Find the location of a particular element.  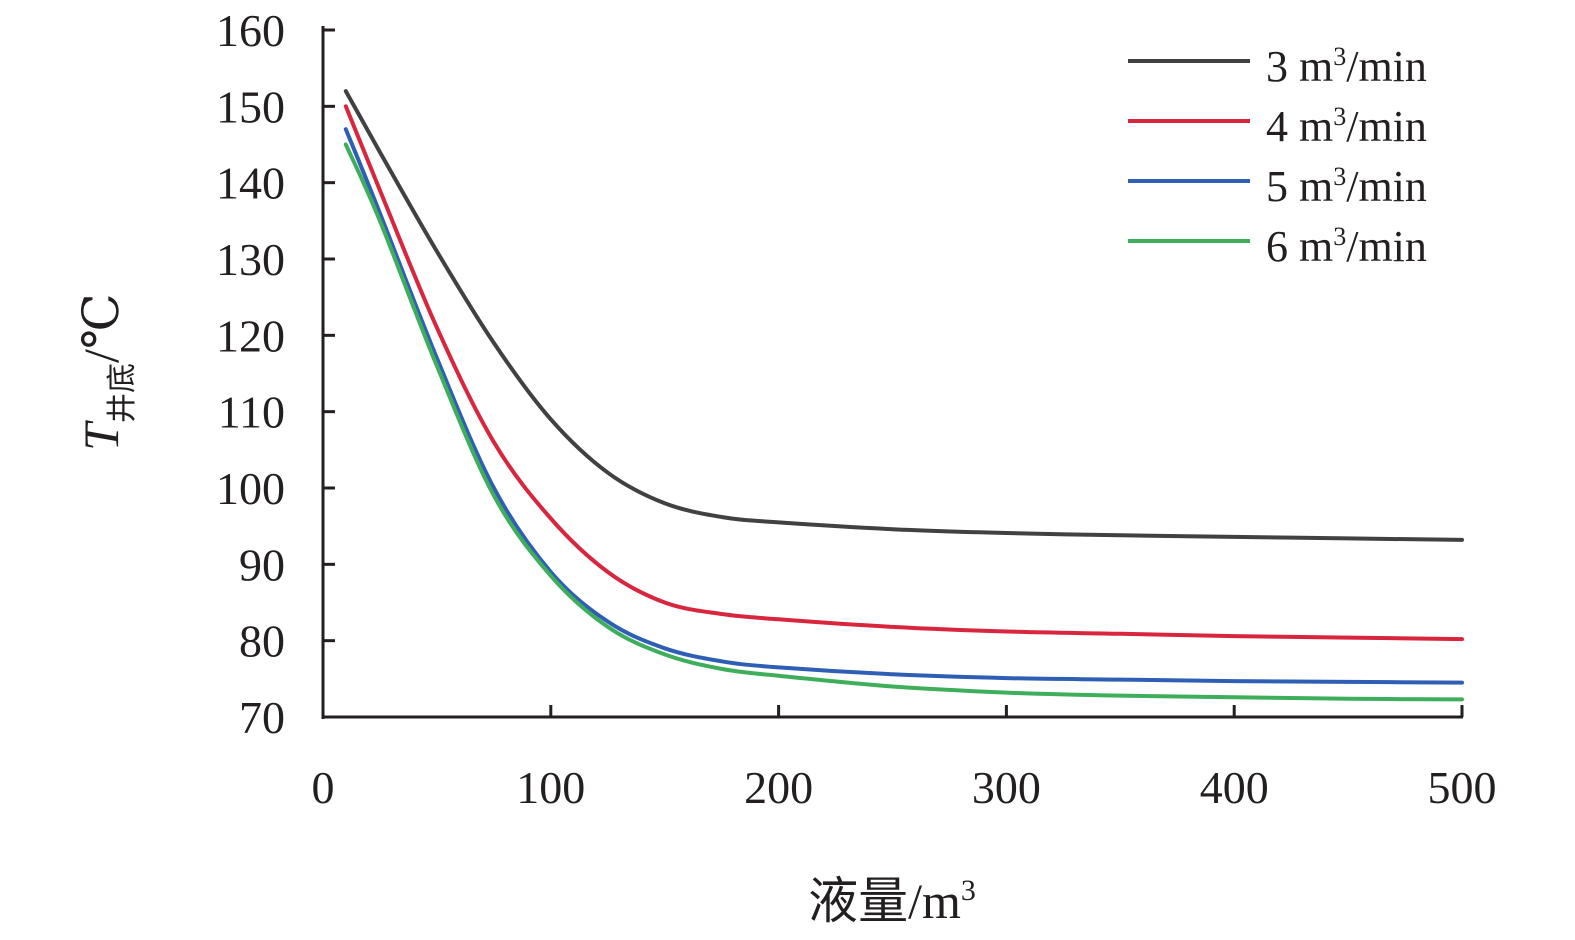

legend-label-2: 4 m3/min is located at coordinates (1346, 126).